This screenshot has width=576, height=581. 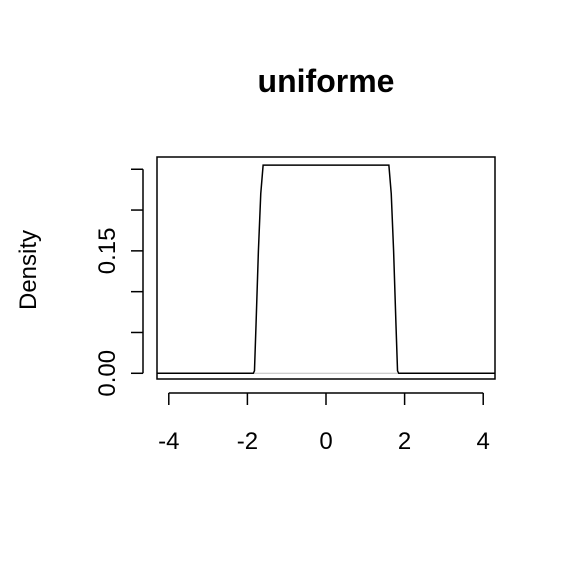 What do you see at coordinates (483, 441) in the screenshot?
I see `x-tick-label: 4` at bounding box center [483, 441].